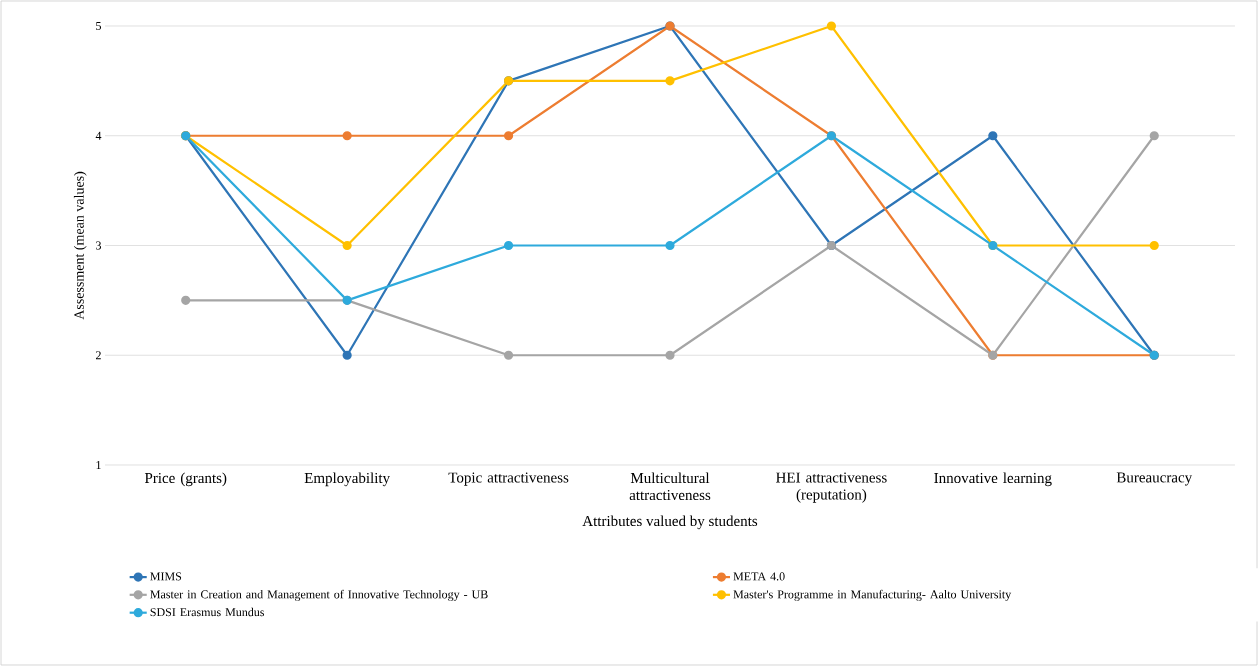  What do you see at coordinates (508, 479) in the screenshot?
I see `x-tick-label: Topic attractiveness` at bounding box center [508, 479].